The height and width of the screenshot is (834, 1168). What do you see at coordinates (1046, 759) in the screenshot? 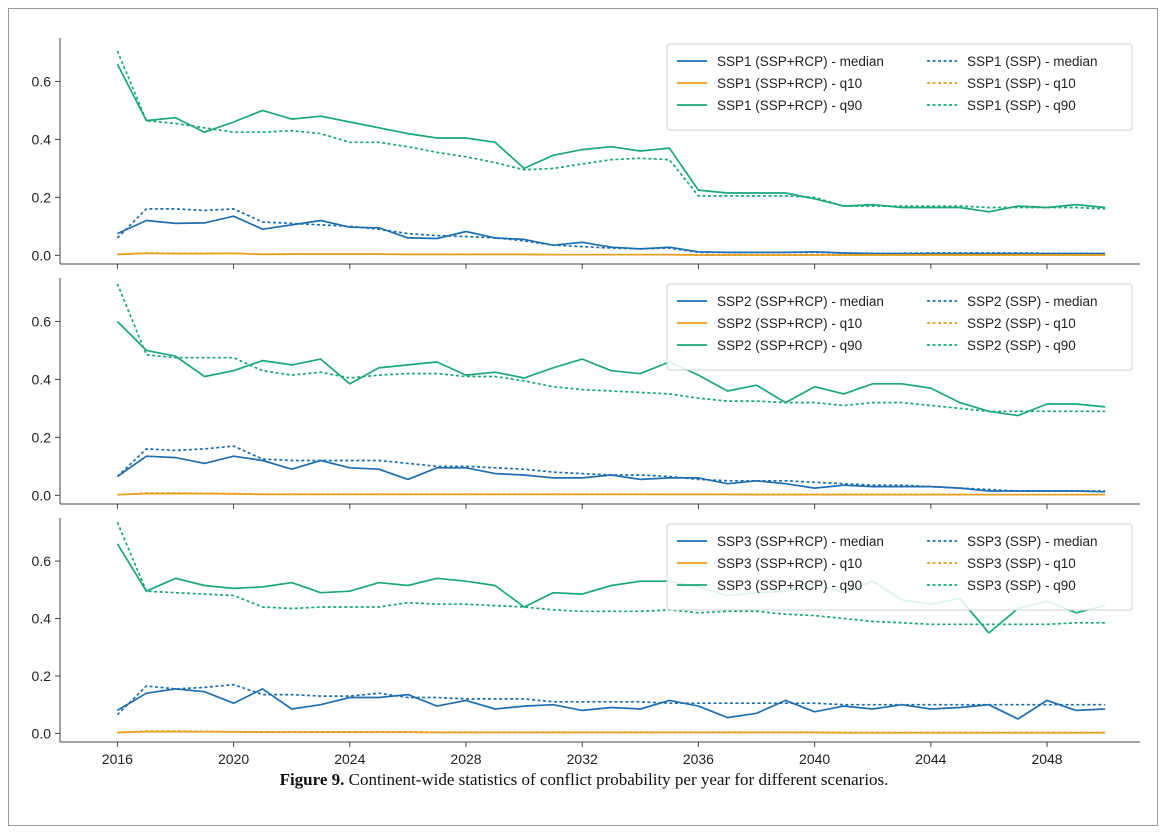
I see `x-tick-label: 2048` at bounding box center [1046, 759].